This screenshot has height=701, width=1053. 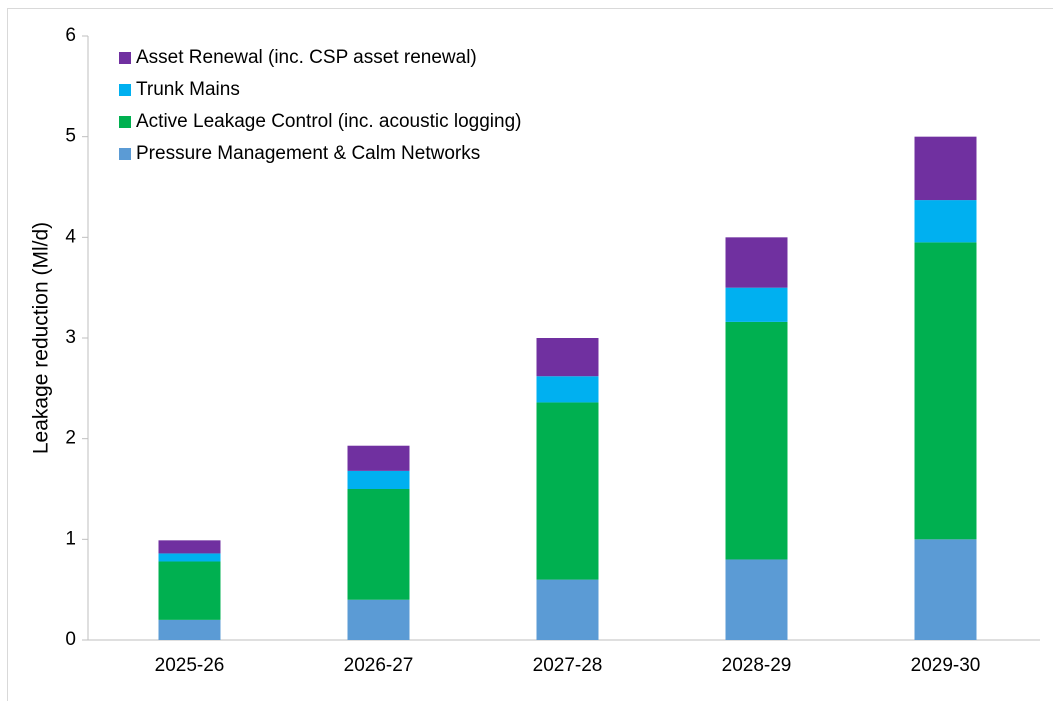 I want to click on x-tick-label: 2028-29, so click(x=757, y=665).